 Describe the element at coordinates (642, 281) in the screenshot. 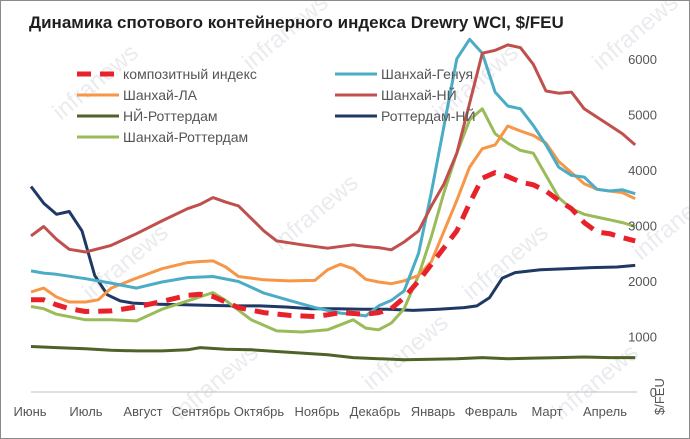

I see `y-tick-label: 2000` at that location.